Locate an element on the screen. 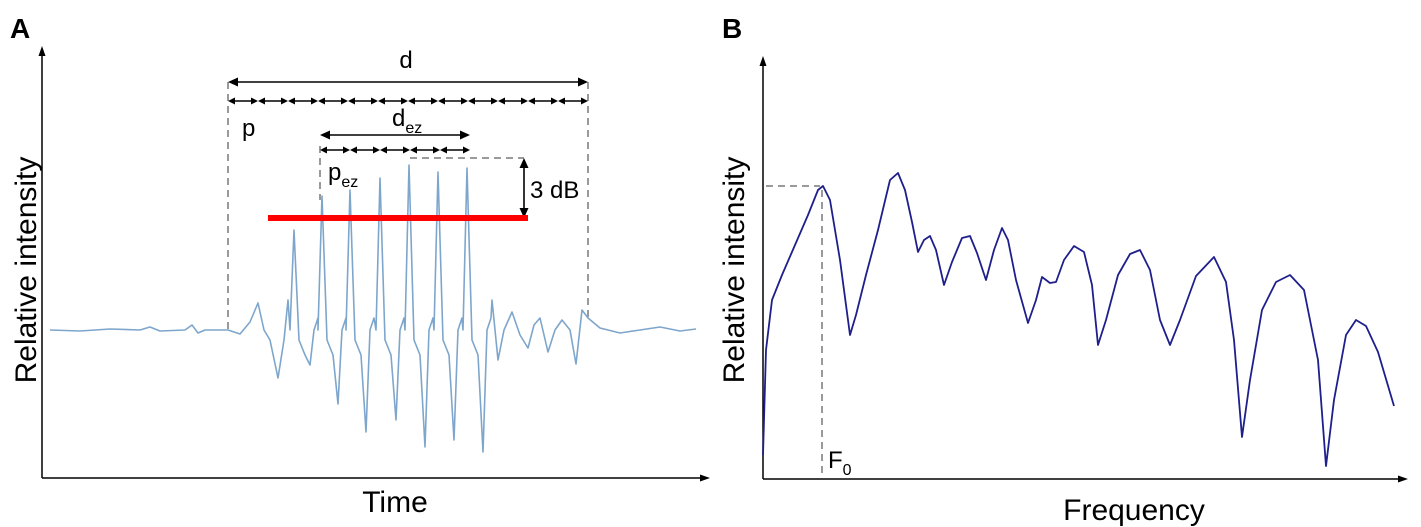  panel-a-x-title: Time is located at coordinates (395, 502).